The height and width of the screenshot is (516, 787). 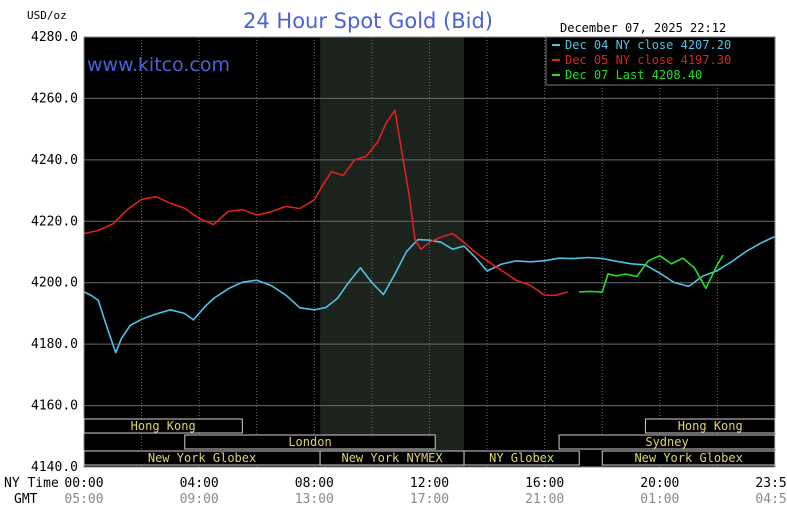 I want to click on market-session-label: Sydney, so click(x=666, y=442).